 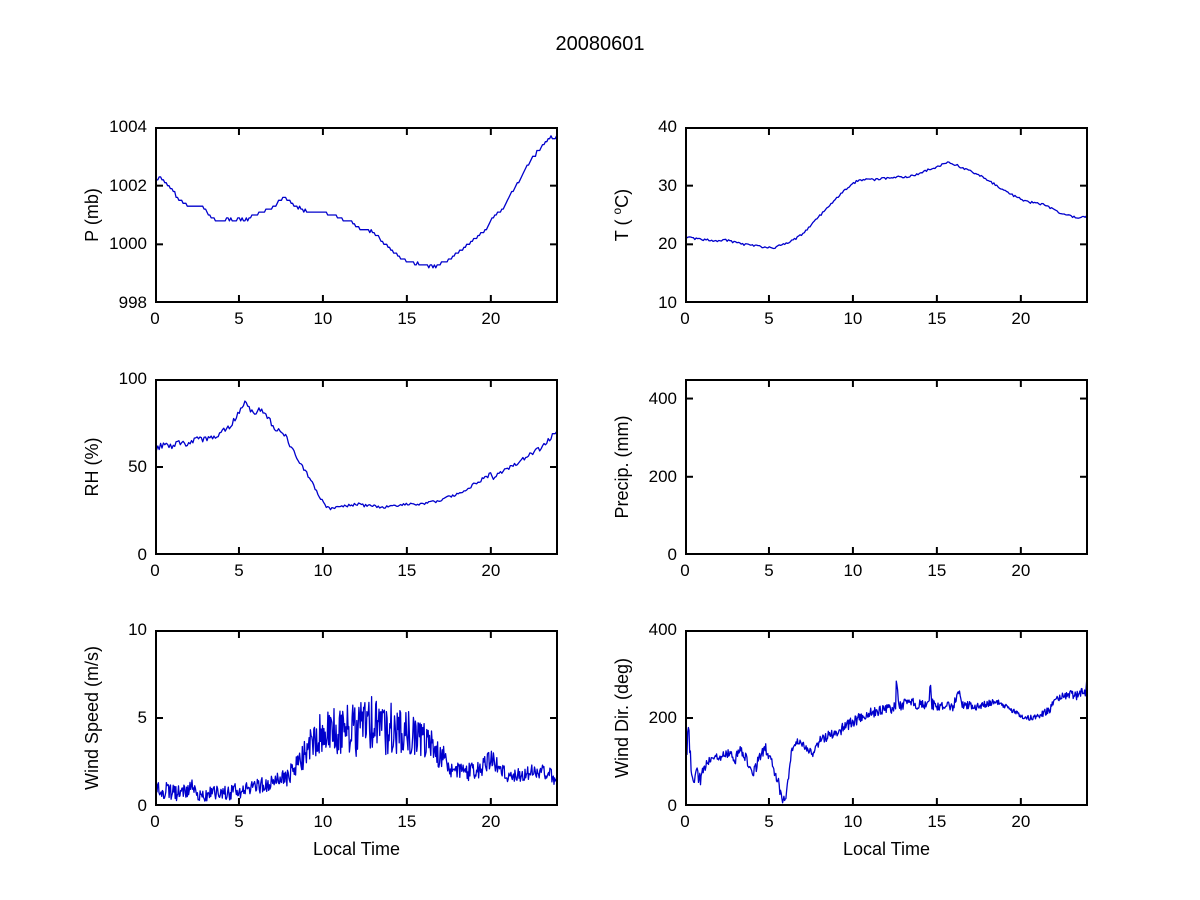 What do you see at coordinates (667, 185) in the screenshot?
I see `y-tick-label: 30` at bounding box center [667, 185].